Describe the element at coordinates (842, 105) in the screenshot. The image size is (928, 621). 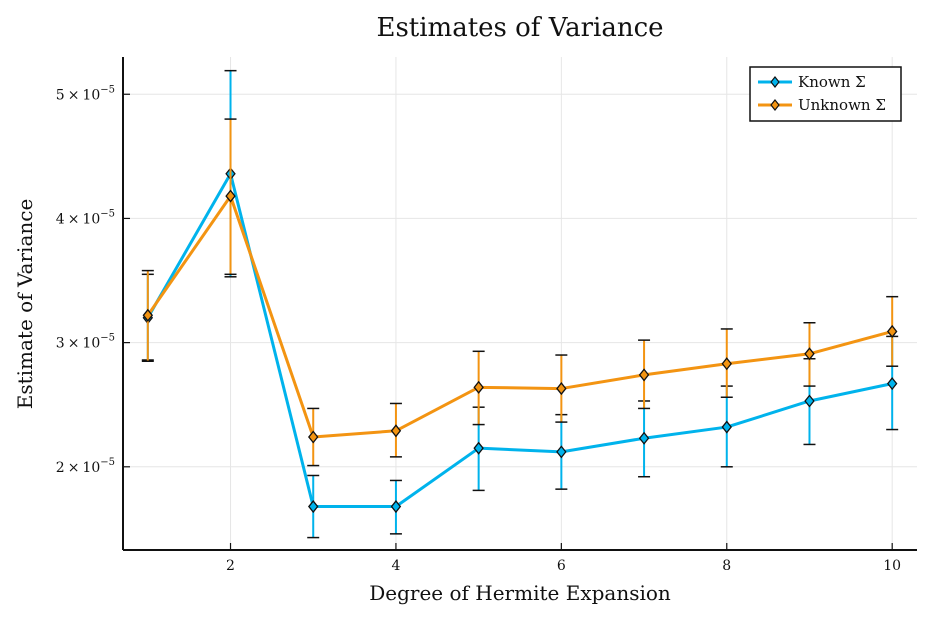
I see `legend-label: Unknown Σ` at that location.